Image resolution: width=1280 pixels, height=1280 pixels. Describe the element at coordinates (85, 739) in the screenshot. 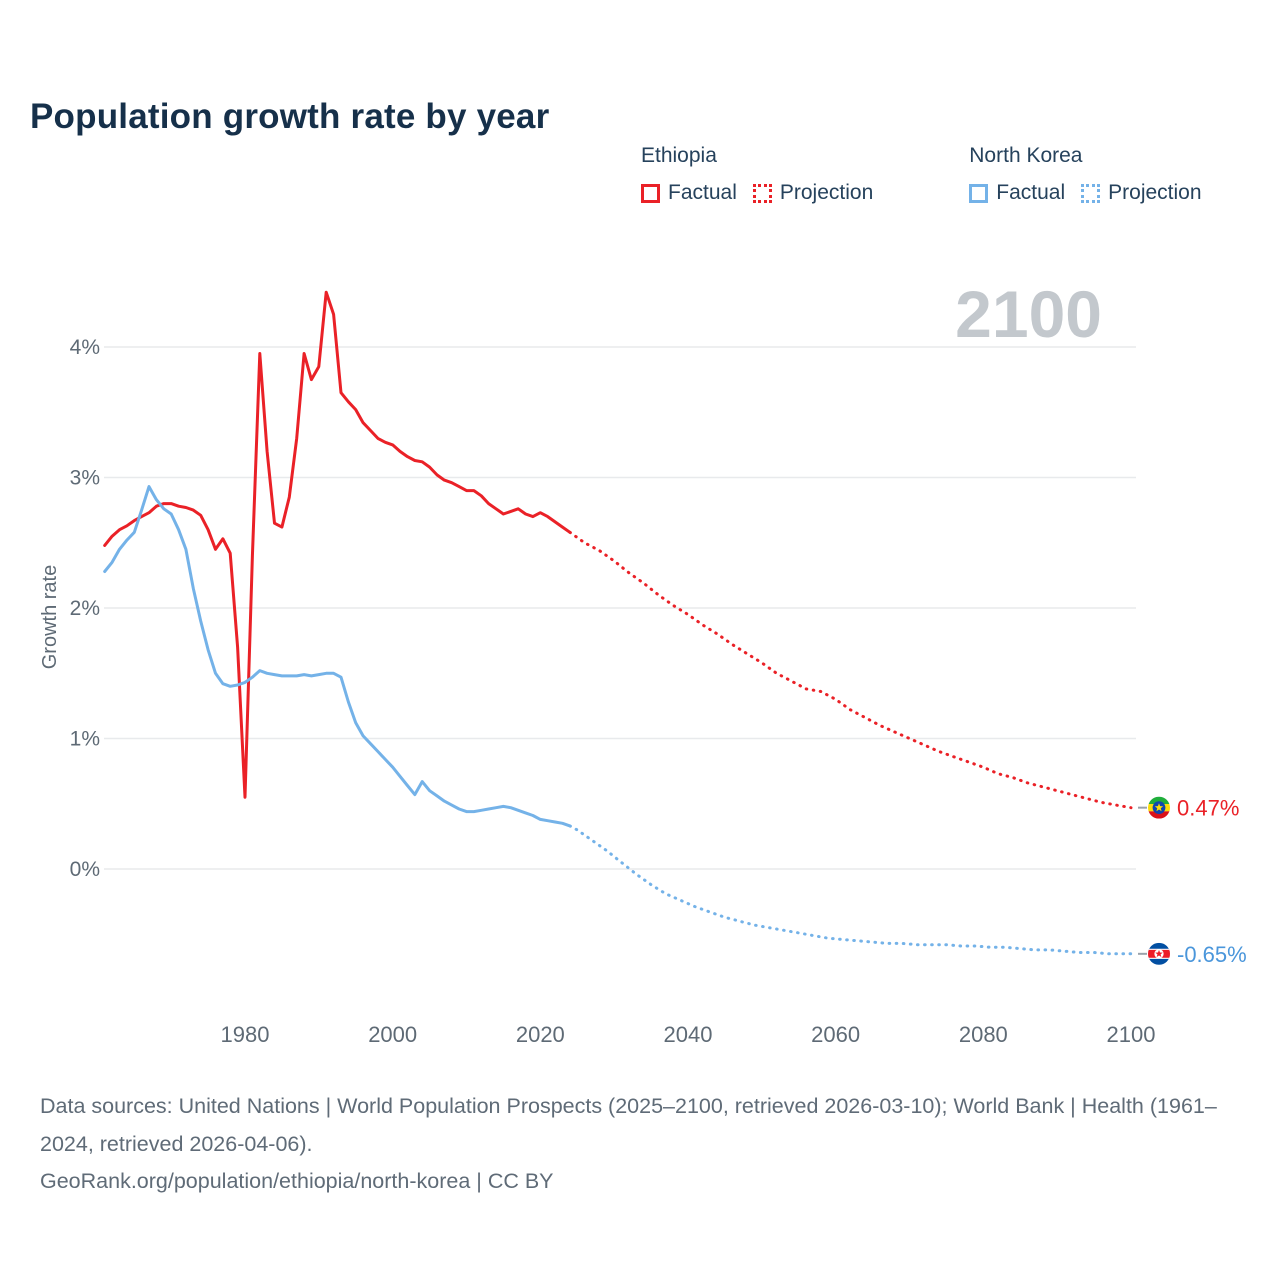

I see `svg-text: 1%` at that location.